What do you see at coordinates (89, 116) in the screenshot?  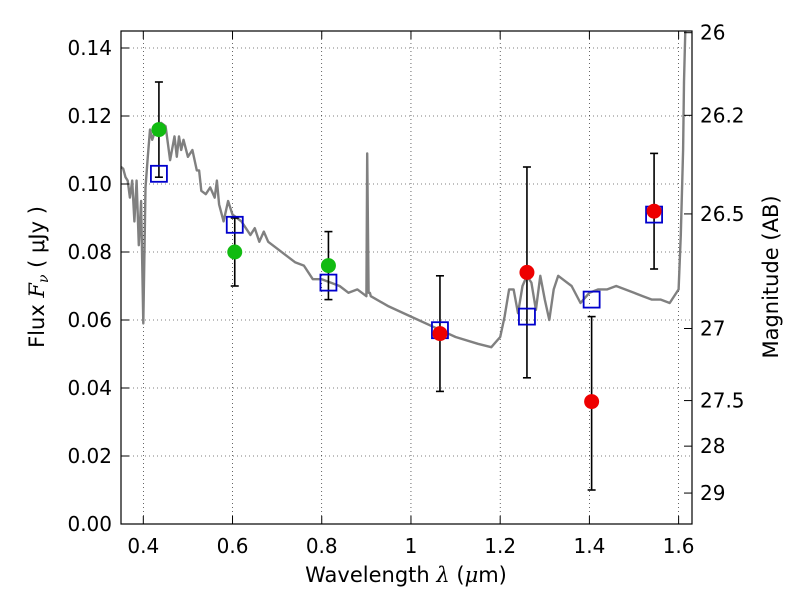 I see `y-tick-label: 0.12` at bounding box center [89, 116].